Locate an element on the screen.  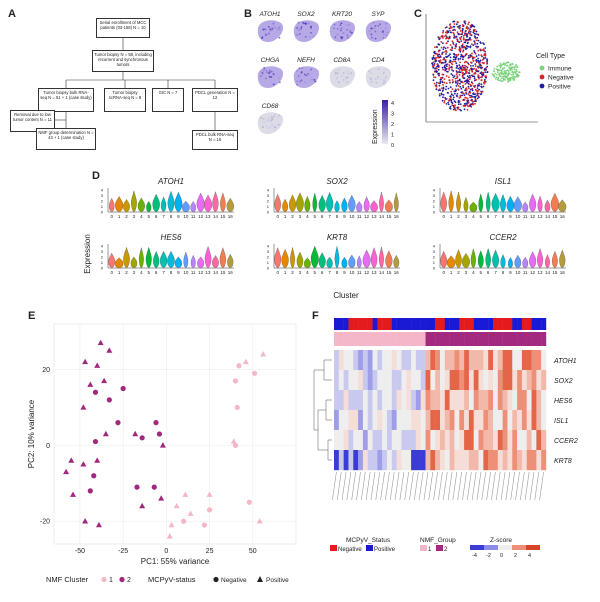
violin-xtick: 11 is located at coordinates (359, 216).